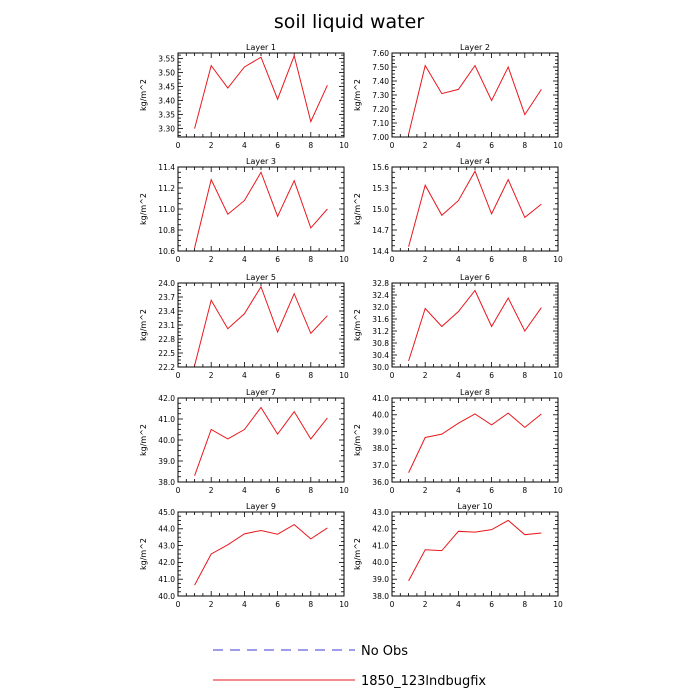 Image resolution: width=700 pixels, height=700 pixels. Describe the element at coordinates (380, 355) in the screenshot. I see `y-tick-label: 30.4` at that location.